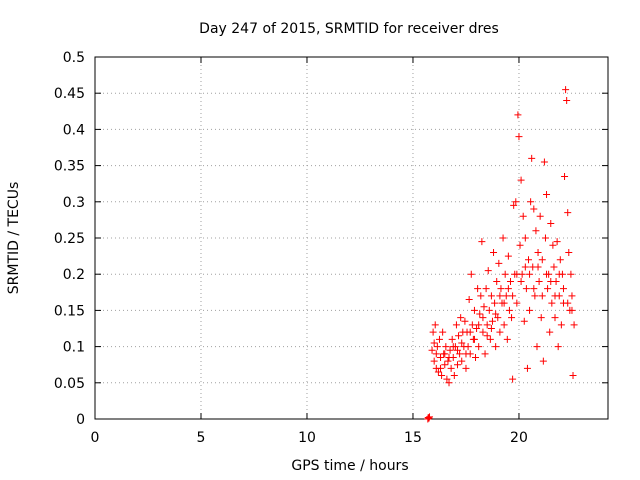 The width and height of the screenshot is (640, 480). Describe the element at coordinates (74, 348) in the screenshot. I see `y-tick-label: 0.1` at that location.